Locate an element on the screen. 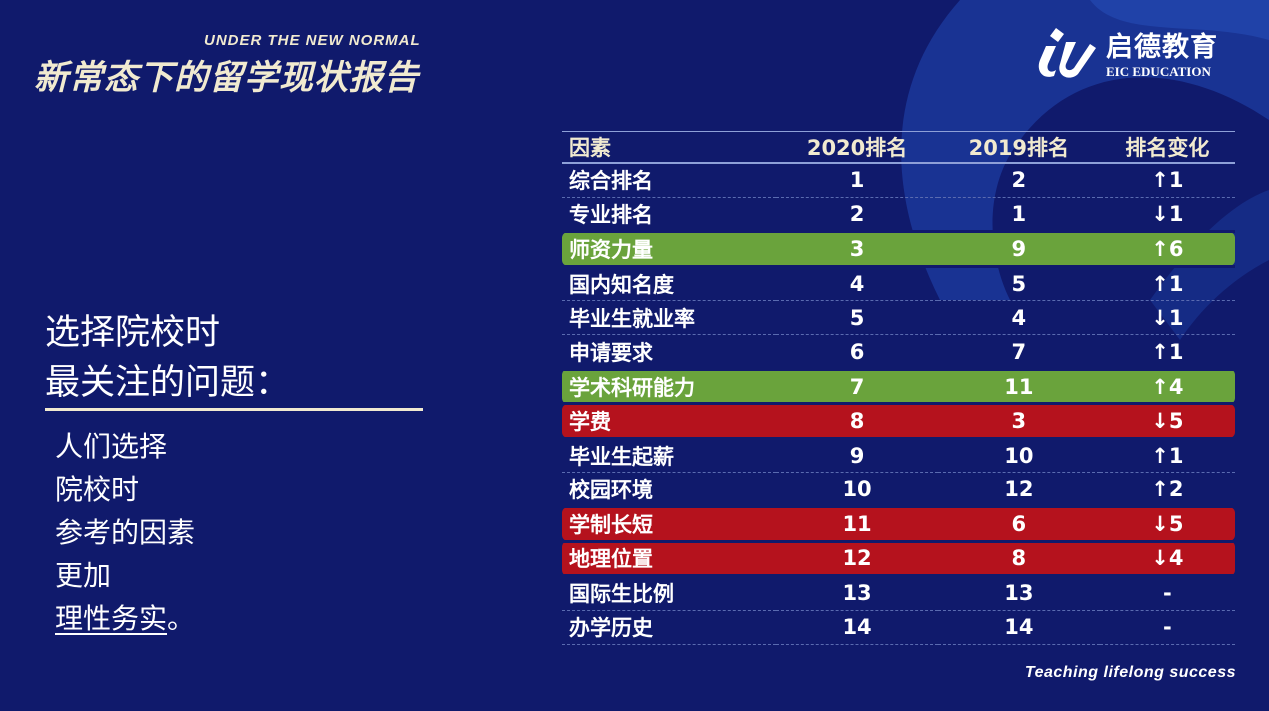  table-row: 毕业生就业率 5 4 ↓1 is located at coordinates (898, 318).